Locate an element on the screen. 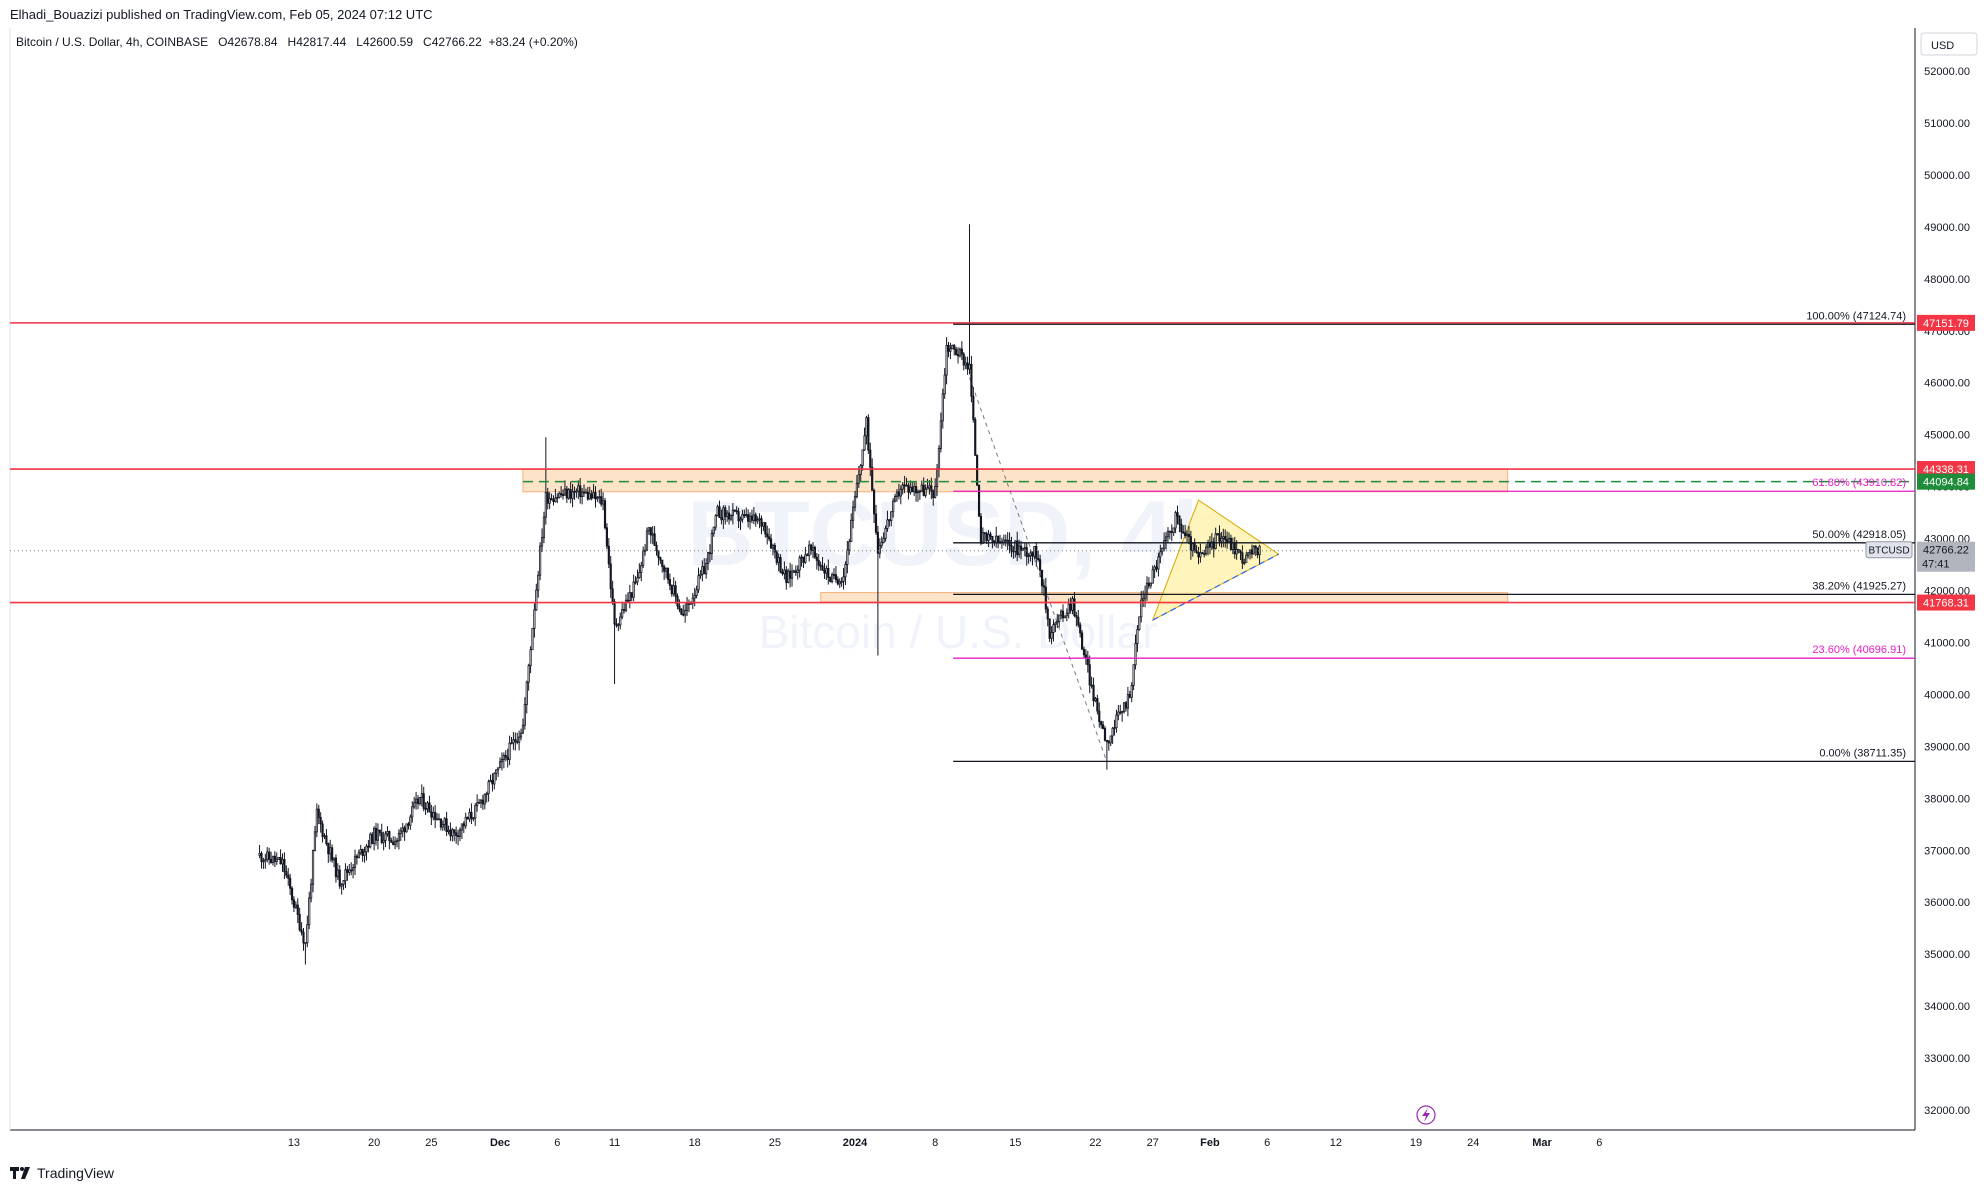 This screenshot has width=1986, height=1189. price-tick-label: 49000.00 is located at coordinates (1947, 228).